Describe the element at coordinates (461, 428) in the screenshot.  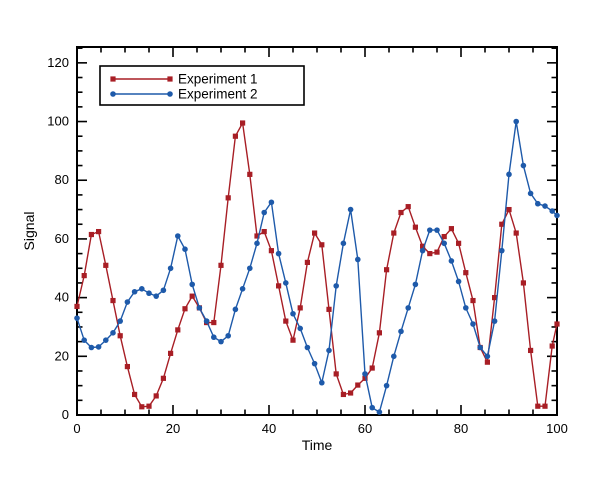
I see `x-tick-label: 80` at that location.